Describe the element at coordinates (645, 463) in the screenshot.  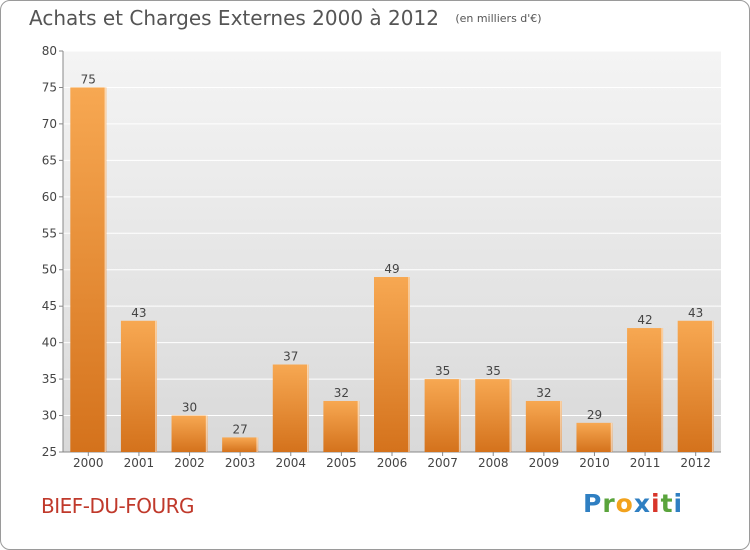
I see `x-tick-label: 2011` at that location.